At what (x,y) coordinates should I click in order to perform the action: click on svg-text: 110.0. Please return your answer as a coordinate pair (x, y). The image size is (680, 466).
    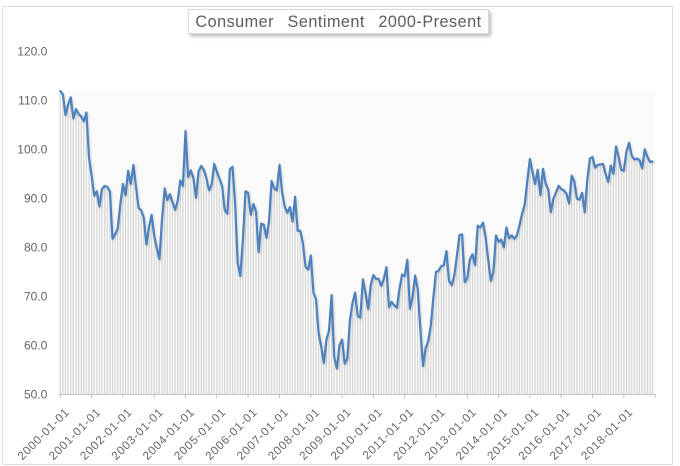
    Looking at the image, I should click on (32, 101).